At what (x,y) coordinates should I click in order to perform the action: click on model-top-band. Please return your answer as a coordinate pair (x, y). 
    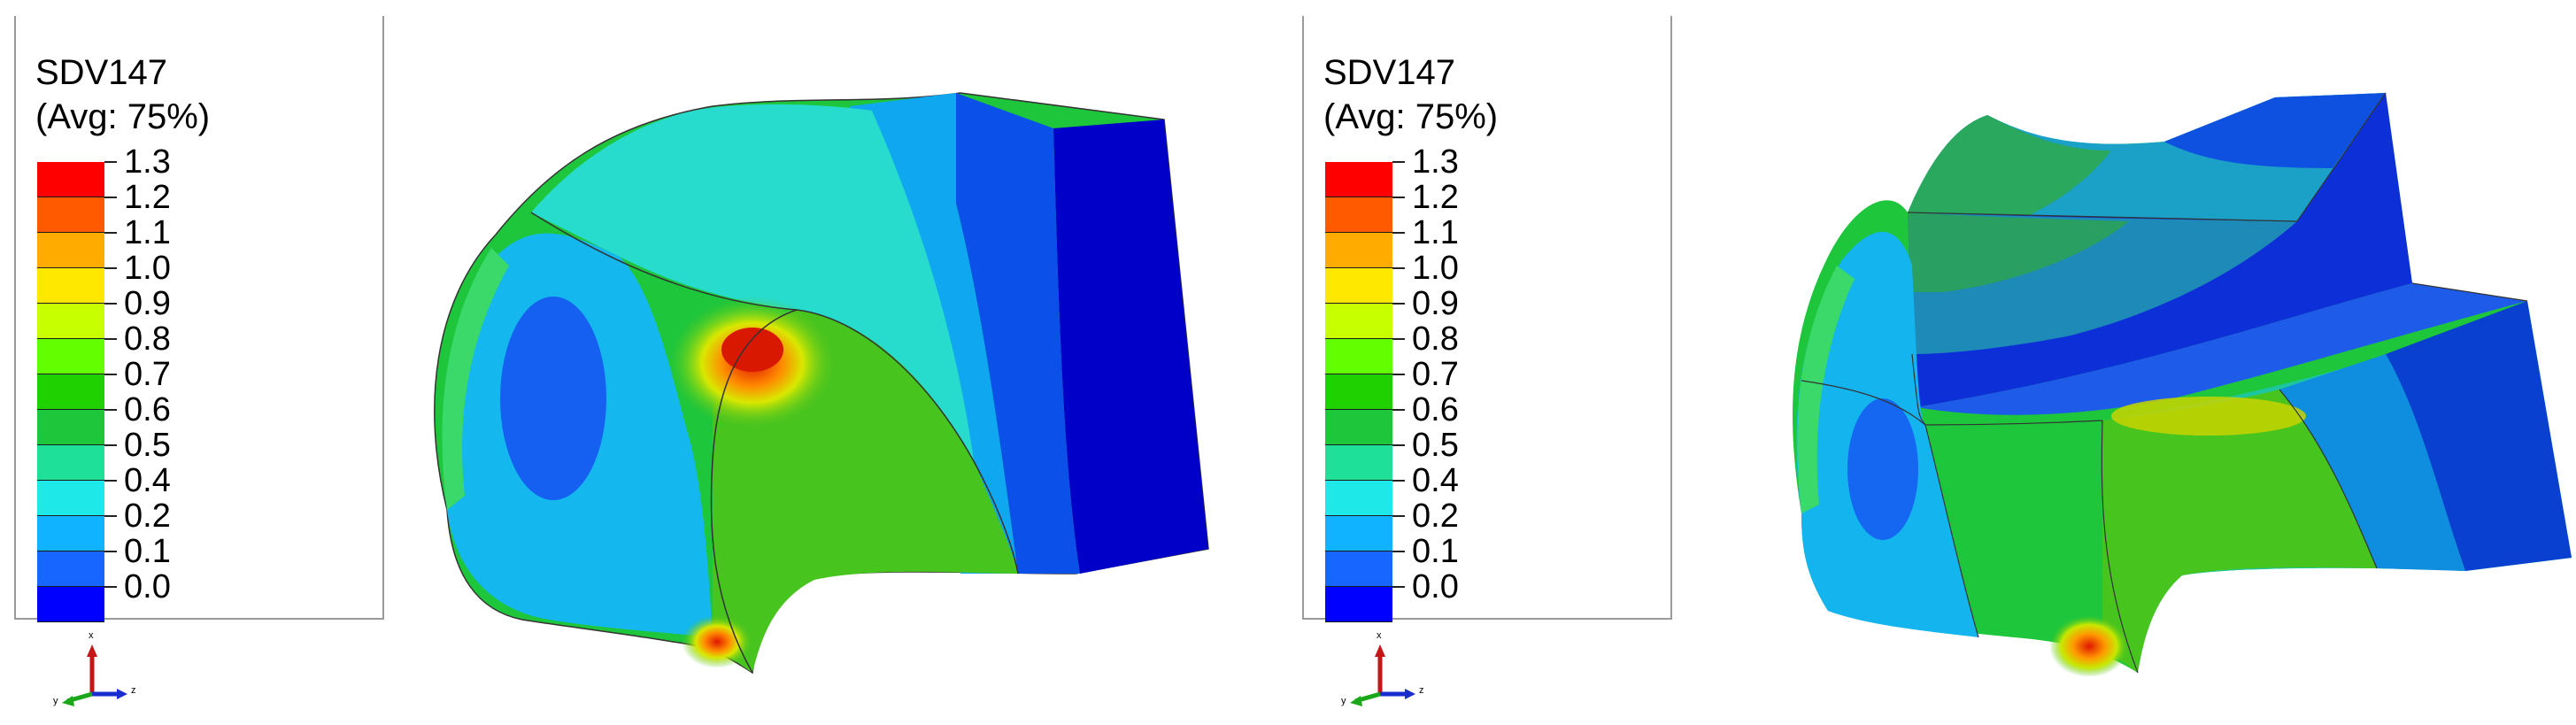
    Looking at the image, I should click on (752, 282).